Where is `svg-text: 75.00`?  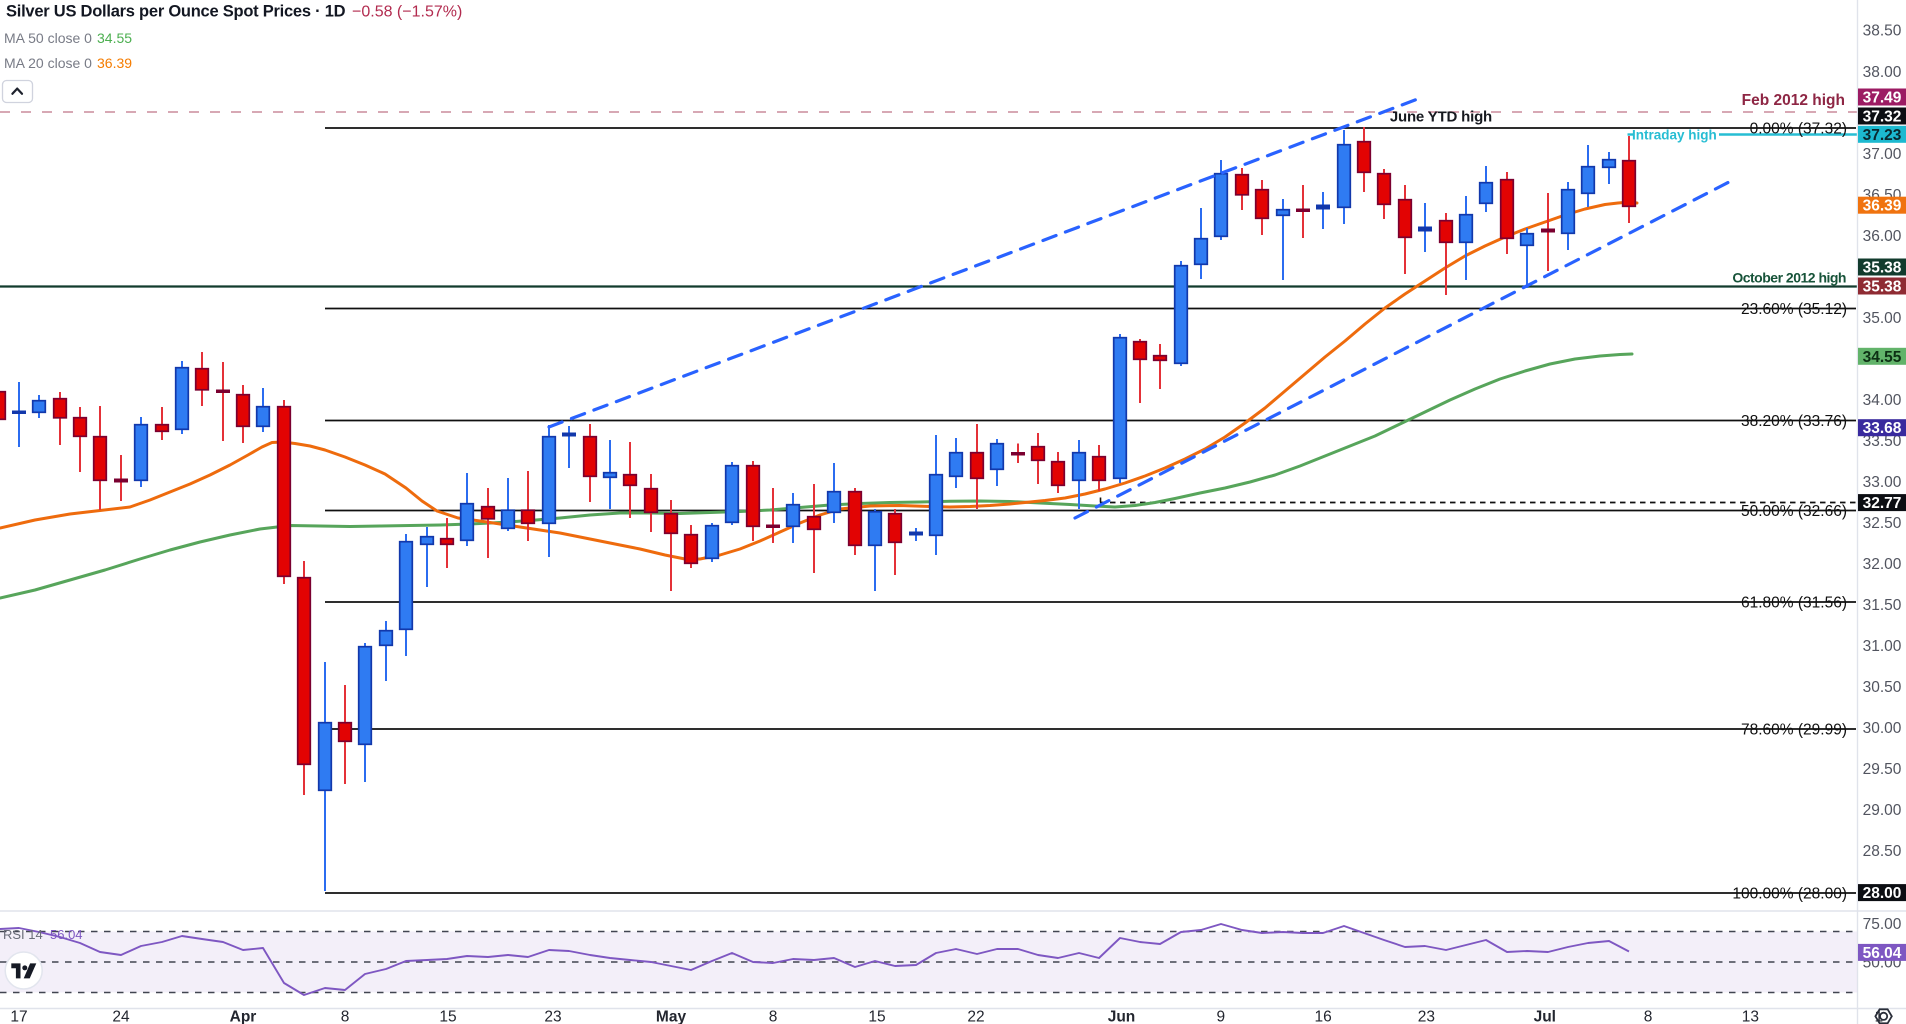
svg-text: 75.00 is located at coordinates (1882, 924).